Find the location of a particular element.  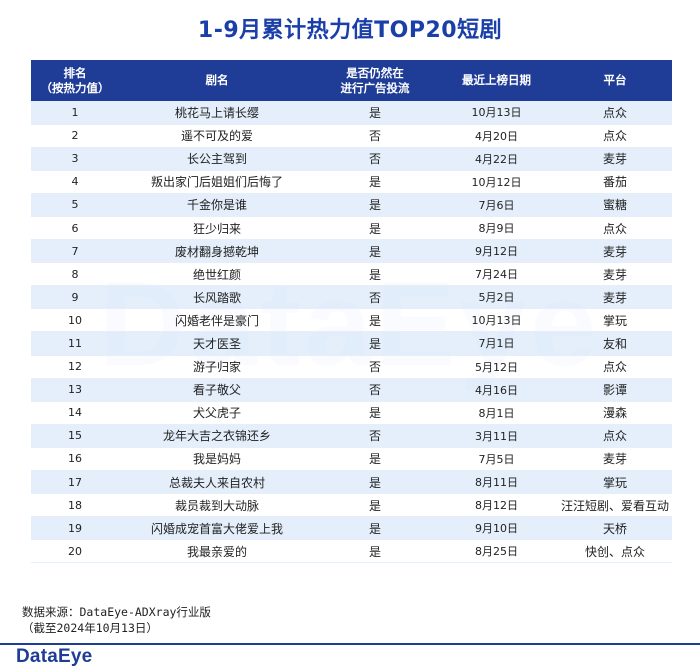

table-row: 20 我最亲爱的是 8月25日 快创、点众 is located at coordinates (351, 551).